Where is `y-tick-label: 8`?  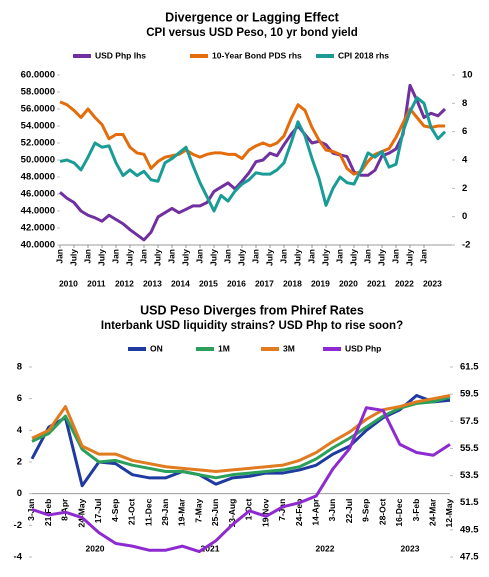
y-tick-label: 8 is located at coordinates (19, 367).